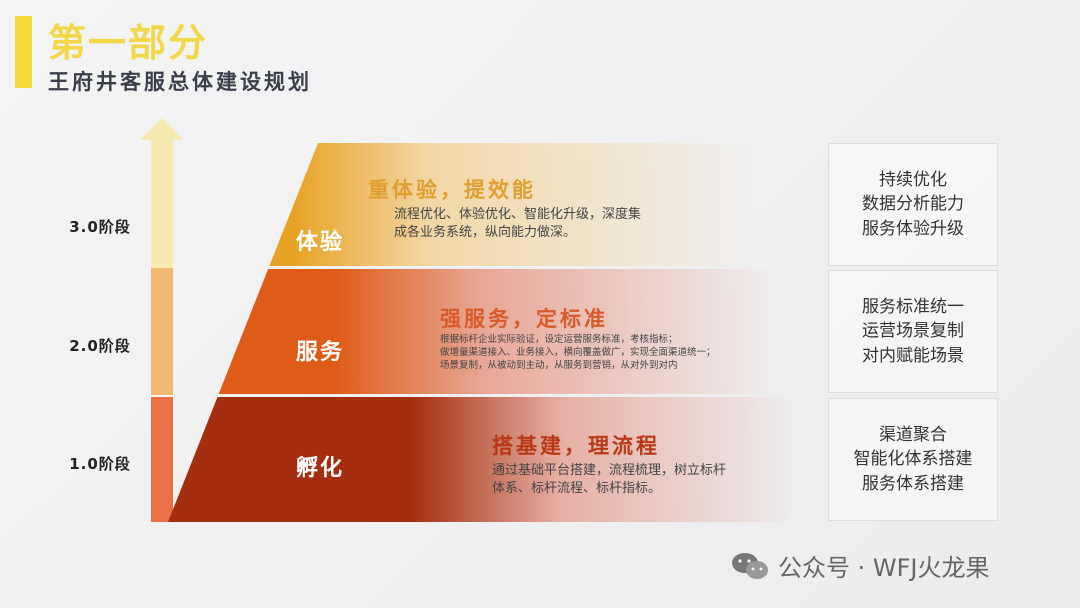  What do you see at coordinates (100, 346) in the screenshot?
I see `stage-label-2: 2.0阶段` at bounding box center [100, 346].